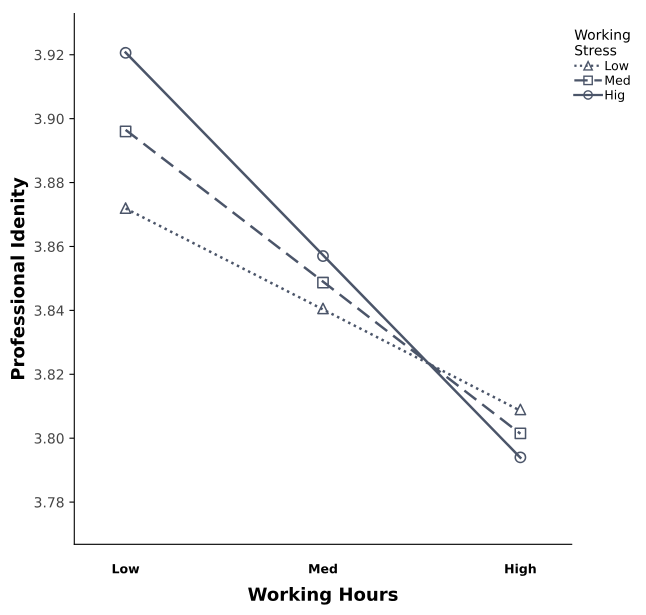 This screenshot has height=615, width=646. I want to click on legend-label: Hig, so click(615, 96).